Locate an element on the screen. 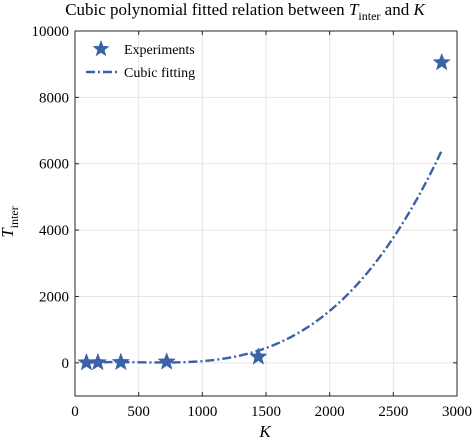 The width and height of the screenshot is (474, 440). x-tick-label: 1500 is located at coordinates (266, 412).